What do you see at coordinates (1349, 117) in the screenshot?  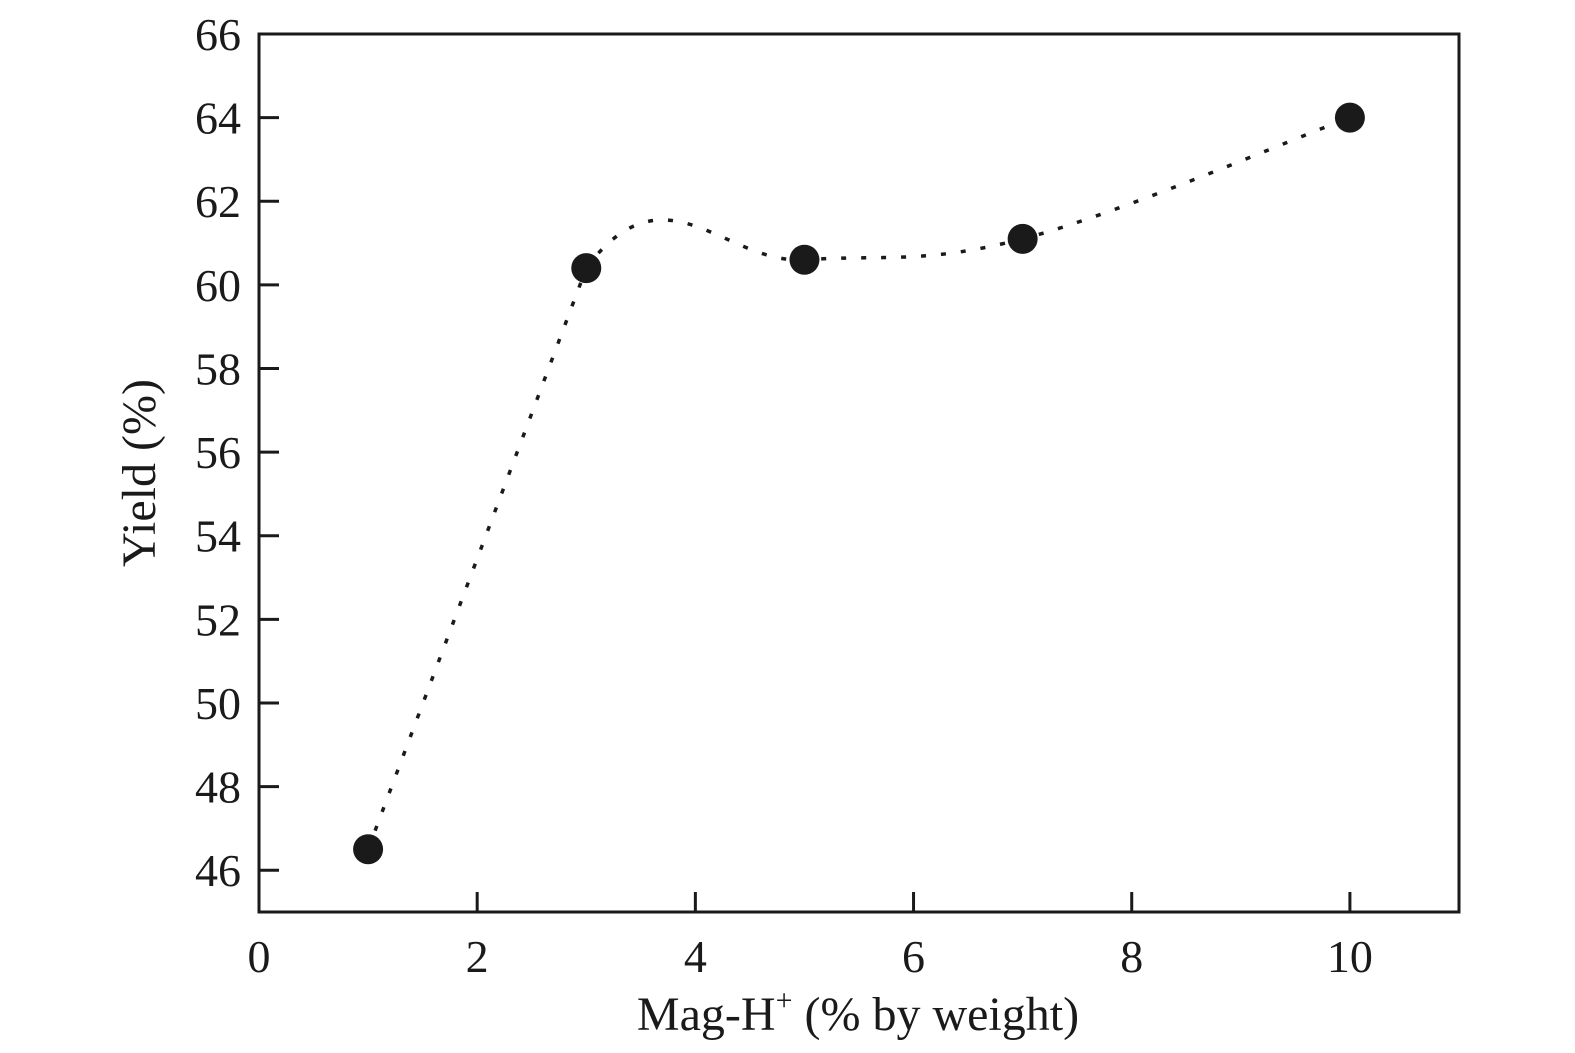 I see `data-point-x10` at bounding box center [1349, 117].